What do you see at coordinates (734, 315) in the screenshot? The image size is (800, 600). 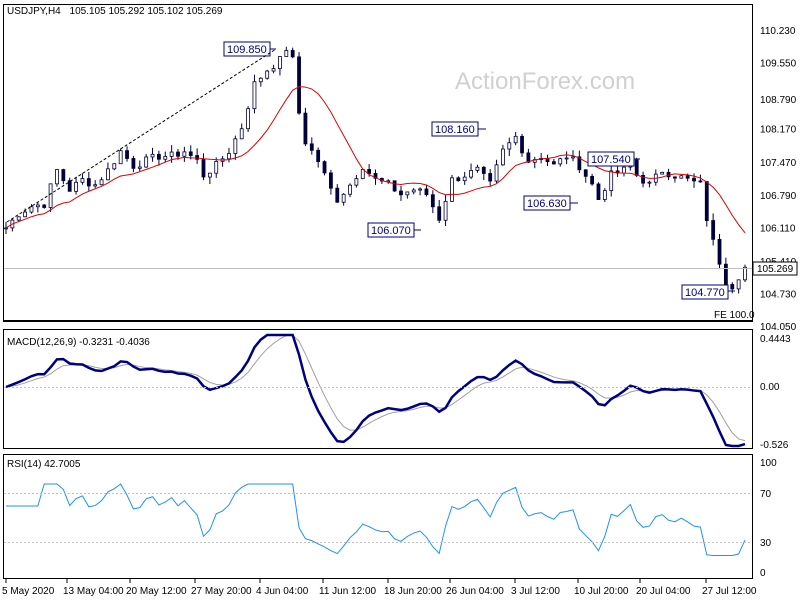 I see `fe-label: FE 100.0` at bounding box center [734, 315].